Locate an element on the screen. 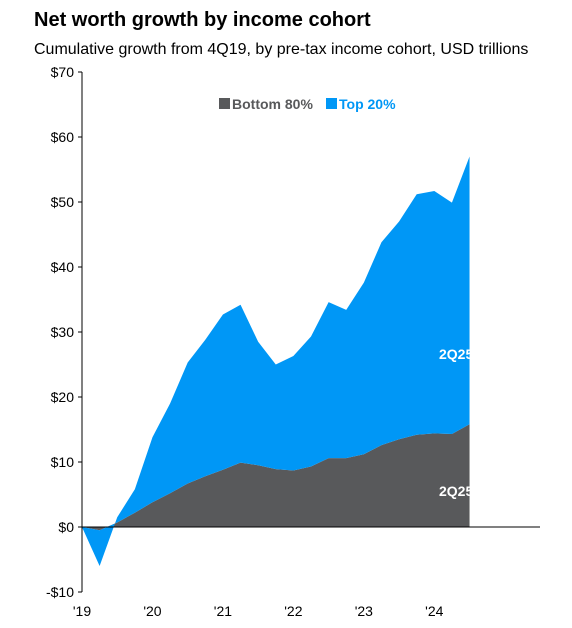  annotation-top-20: 2Q25: $41tn is located at coordinates (478, 354).